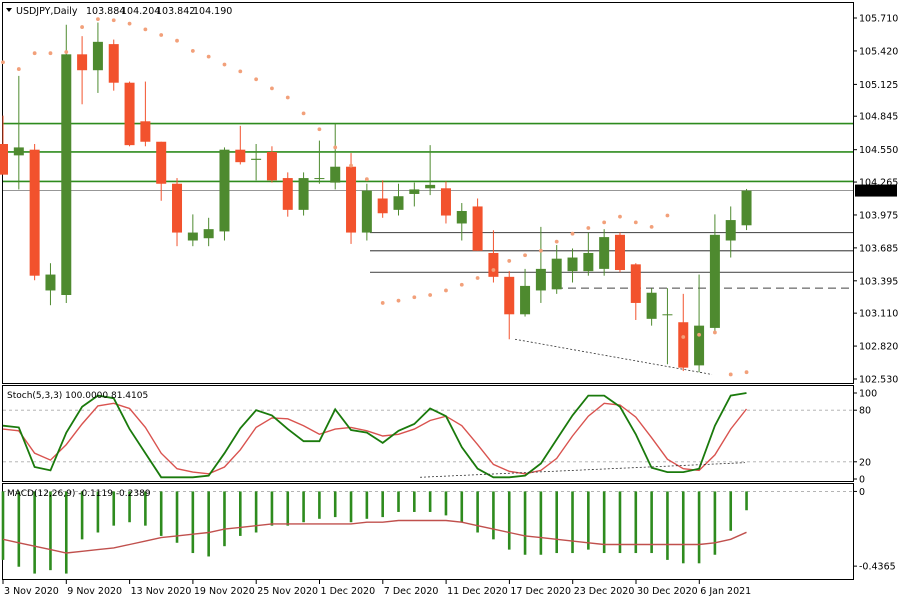 The width and height of the screenshot is (900, 600). What do you see at coordinates (604, 591) in the screenshot?
I see `date-tick-label: 23 Dec 2020` at bounding box center [604, 591].